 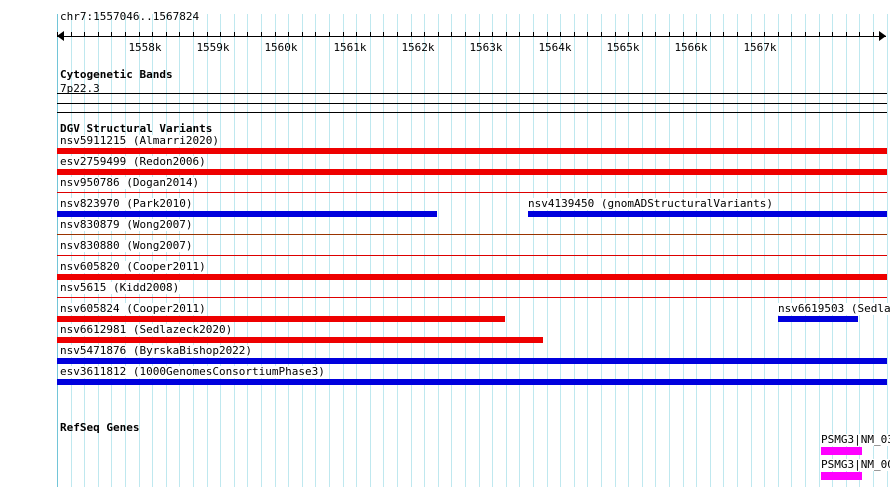 I want to click on variant-track-label: nsv823970 (Park2010), so click(x=127, y=203).